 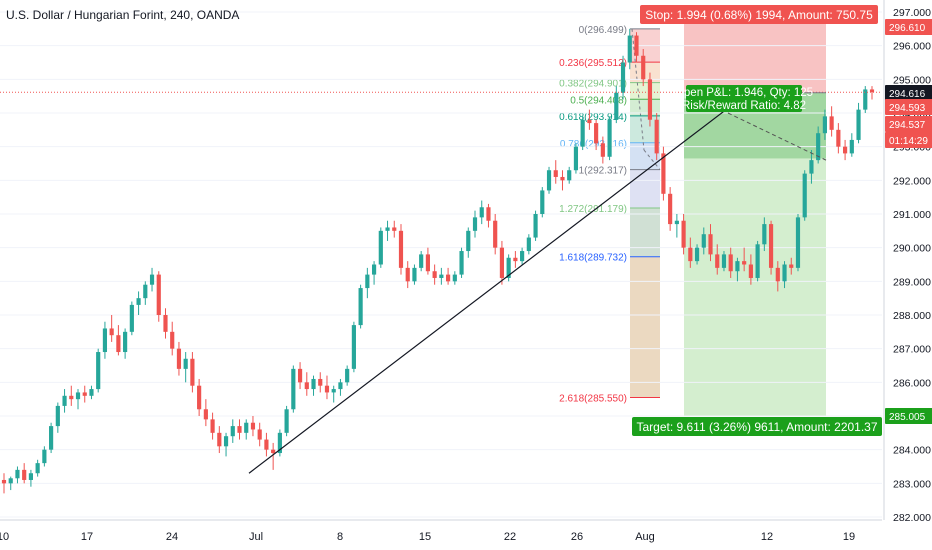 I want to click on time-tick-label: 12, so click(x=767, y=537).